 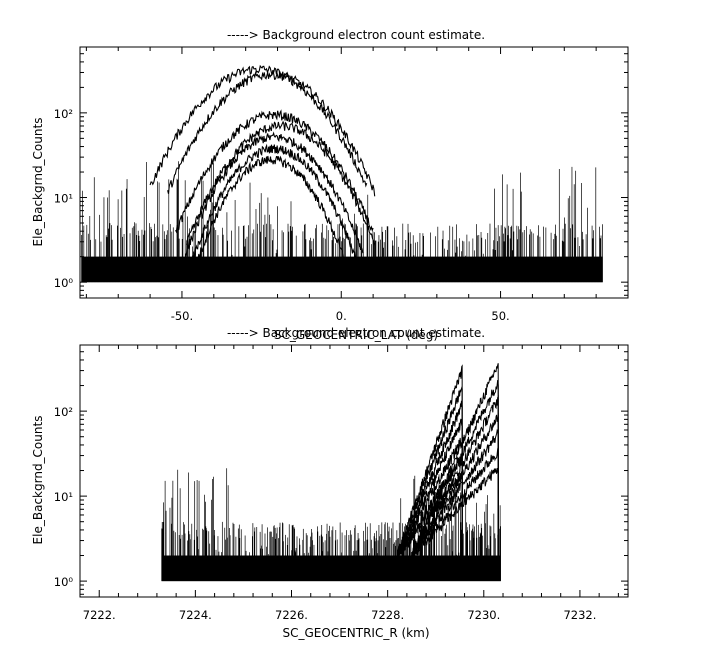 I want to click on bottom-x-tick-label: 7226., so click(x=291, y=615).